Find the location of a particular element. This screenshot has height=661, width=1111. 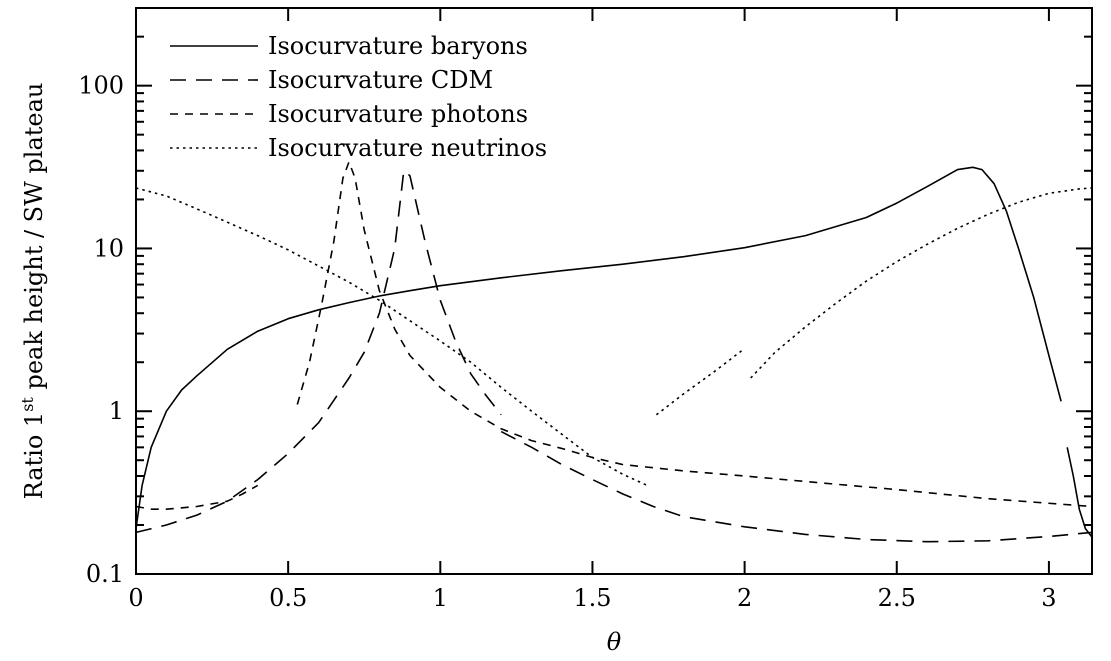

x-tick-label: 2 is located at coordinates (744, 598).